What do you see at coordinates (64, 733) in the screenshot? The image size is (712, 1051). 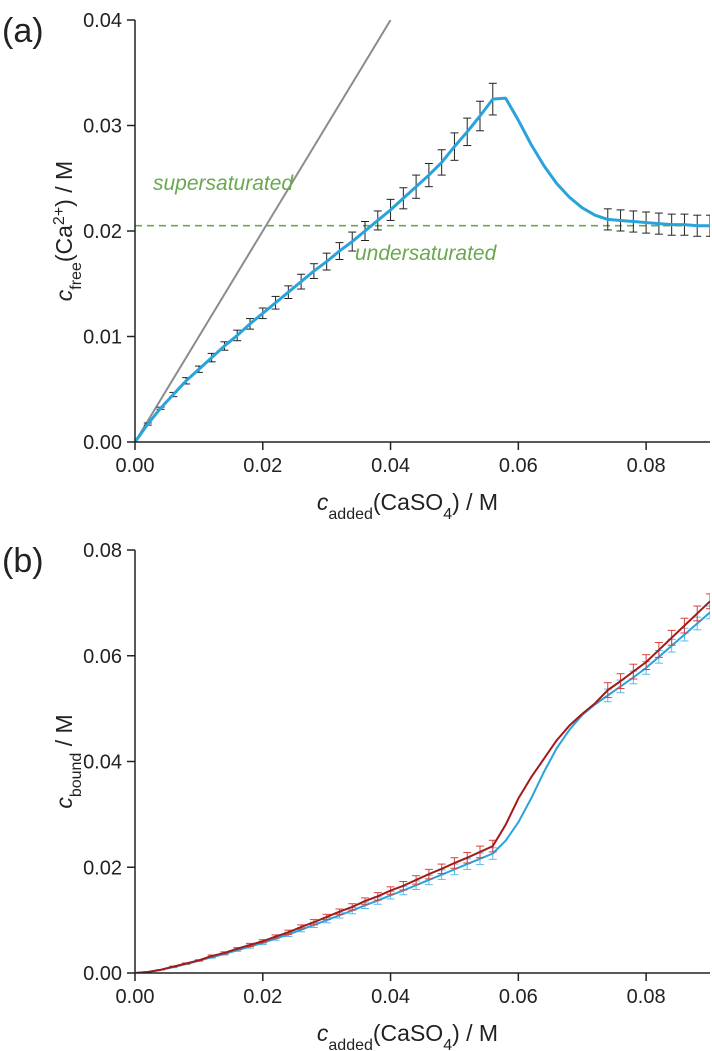 I see `label-part: / M` at bounding box center [64, 733].